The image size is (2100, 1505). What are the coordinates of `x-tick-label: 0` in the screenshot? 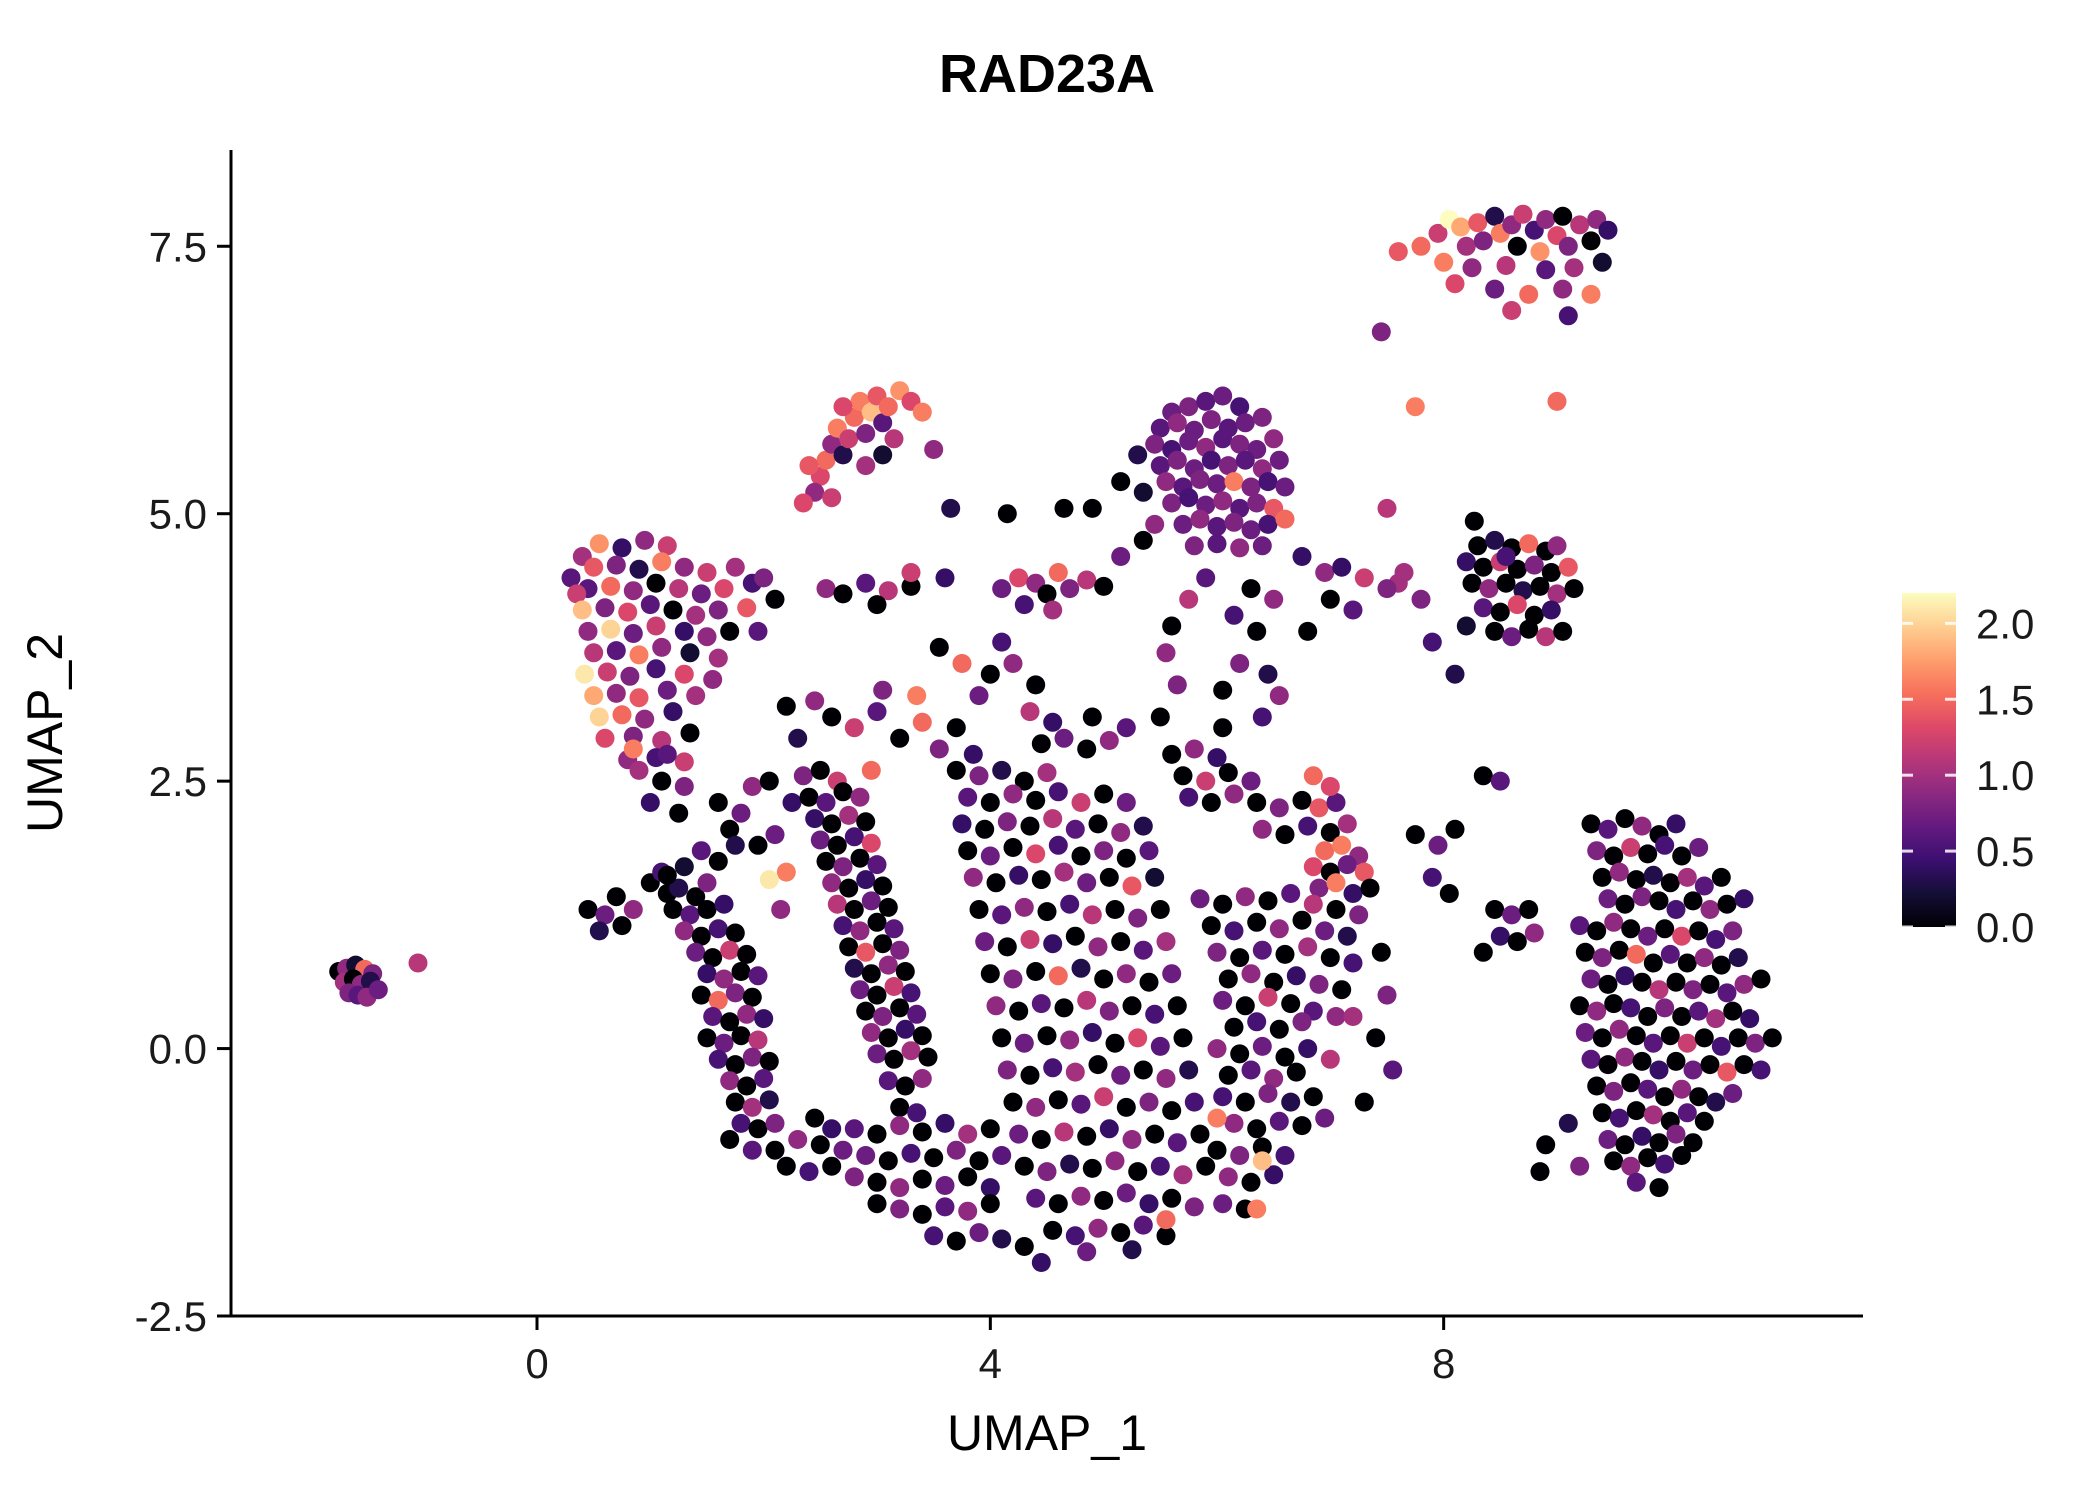 It's located at (536, 1363).